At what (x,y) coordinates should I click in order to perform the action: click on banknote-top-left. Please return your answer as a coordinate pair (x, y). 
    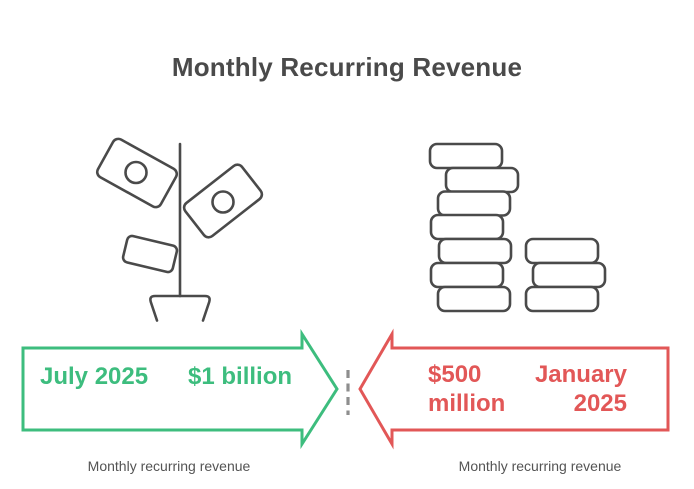
    Looking at the image, I should click on (137, 173).